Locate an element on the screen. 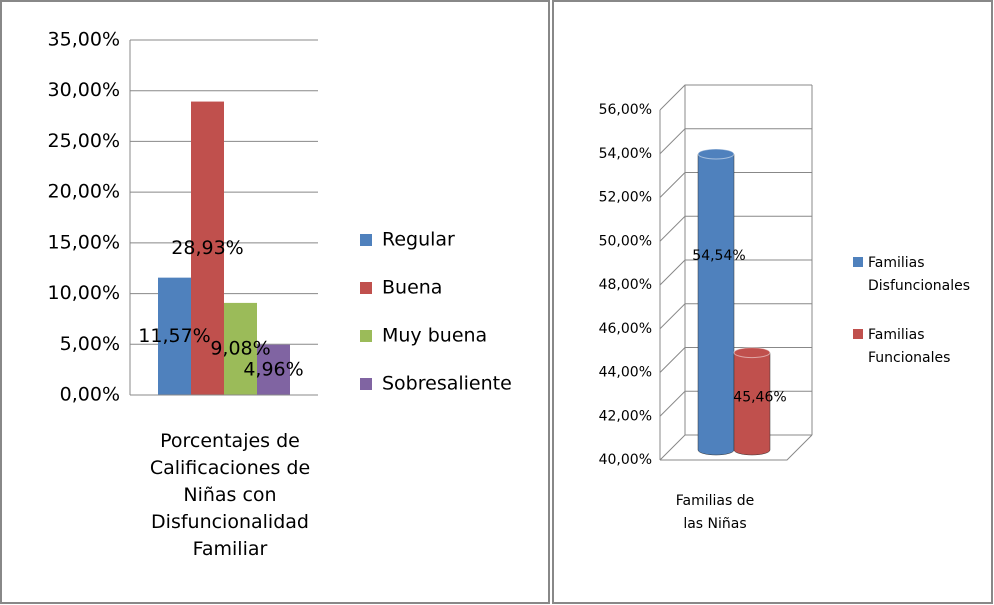 The width and height of the screenshot is (994, 605). legend-label: Regular is located at coordinates (418, 240).